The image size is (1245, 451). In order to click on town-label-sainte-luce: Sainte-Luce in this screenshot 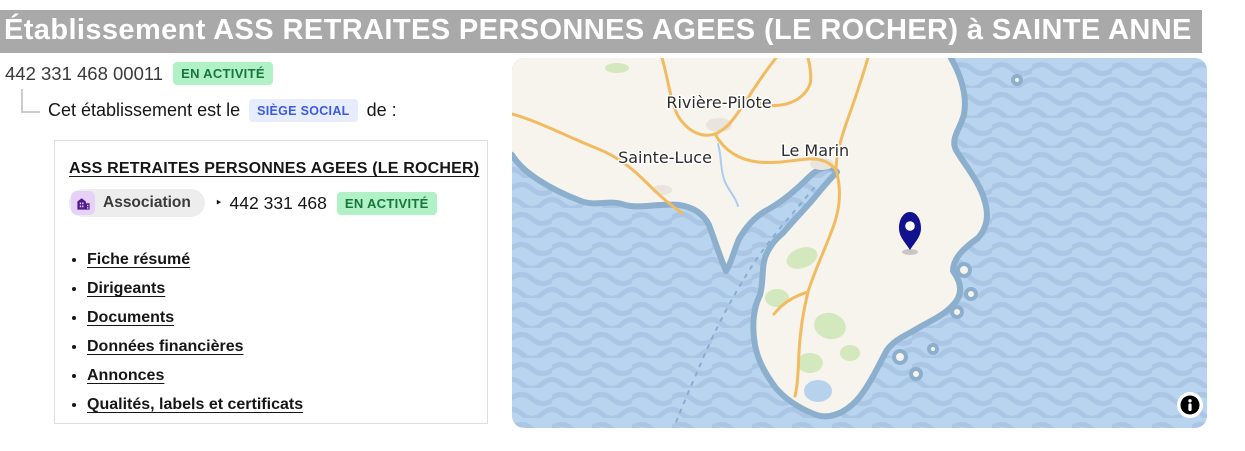, I will do `click(665, 157)`.